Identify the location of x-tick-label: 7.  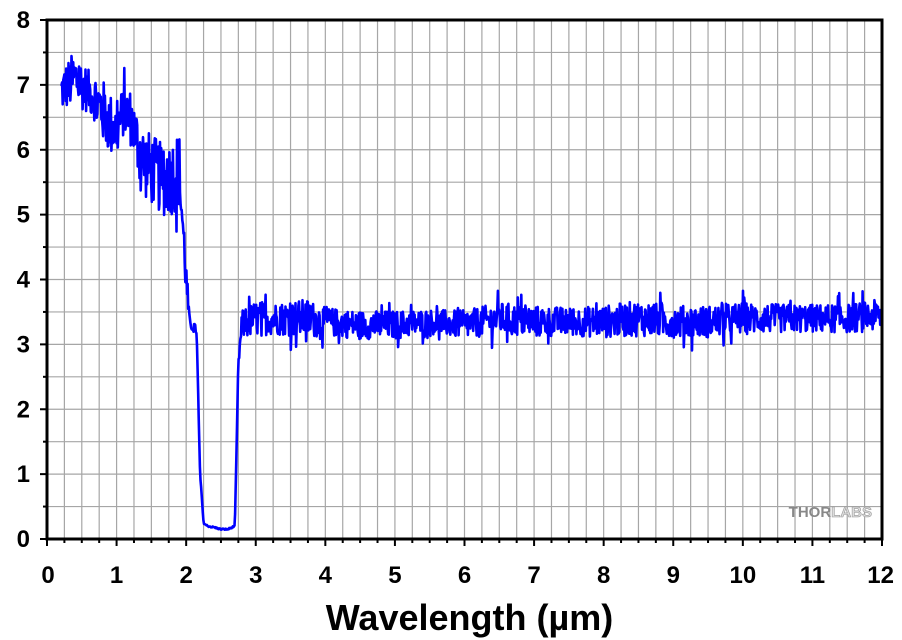
(533, 575).